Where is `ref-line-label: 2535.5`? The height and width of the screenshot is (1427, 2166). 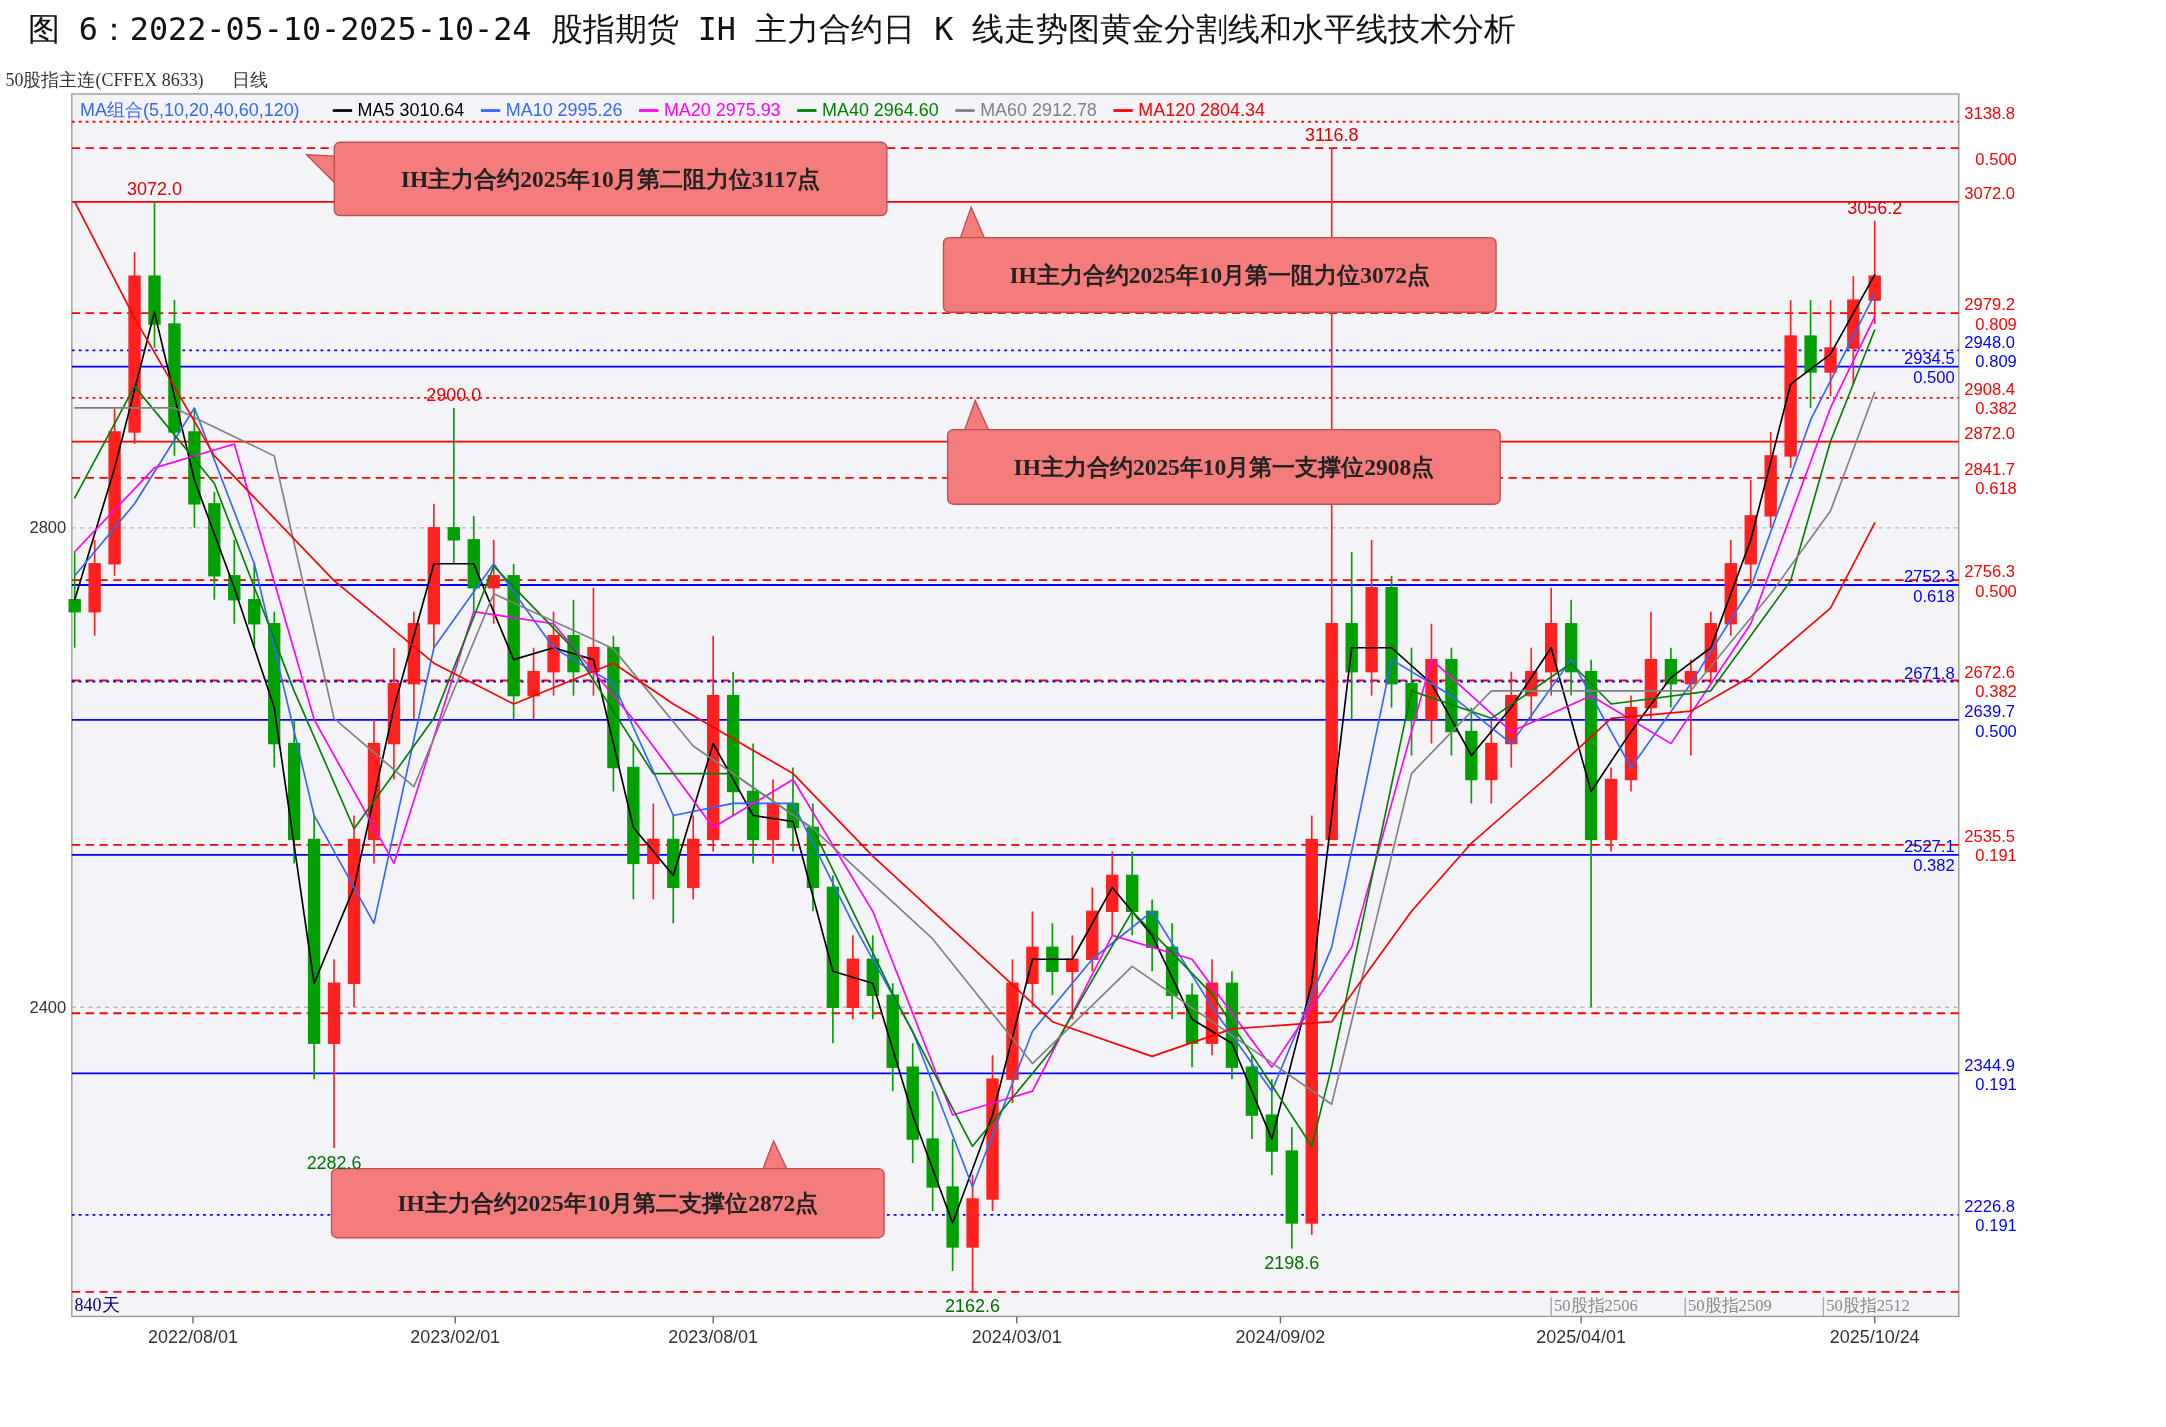 ref-line-label: 2535.5 is located at coordinates (1989, 837).